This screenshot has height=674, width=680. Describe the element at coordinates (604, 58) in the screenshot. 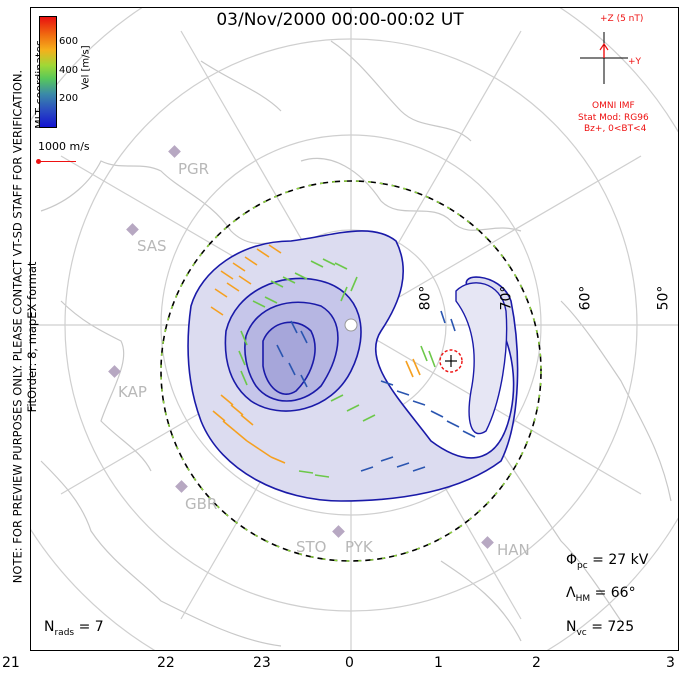

I see `imf-clock` at that location.